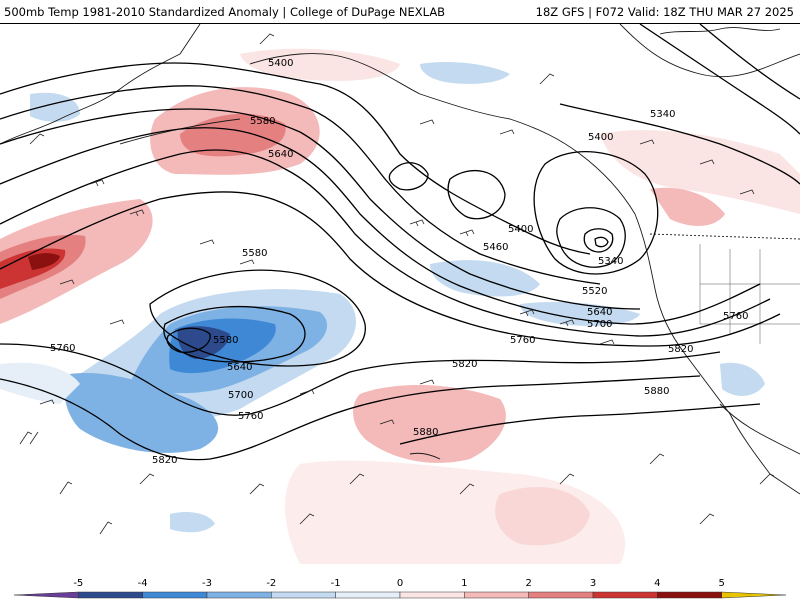 The width and height of the screenshot is (800, 600). Describe the element at coordinates (687, 206) in the screenshot. I see `warm-light-pnw` at that location.